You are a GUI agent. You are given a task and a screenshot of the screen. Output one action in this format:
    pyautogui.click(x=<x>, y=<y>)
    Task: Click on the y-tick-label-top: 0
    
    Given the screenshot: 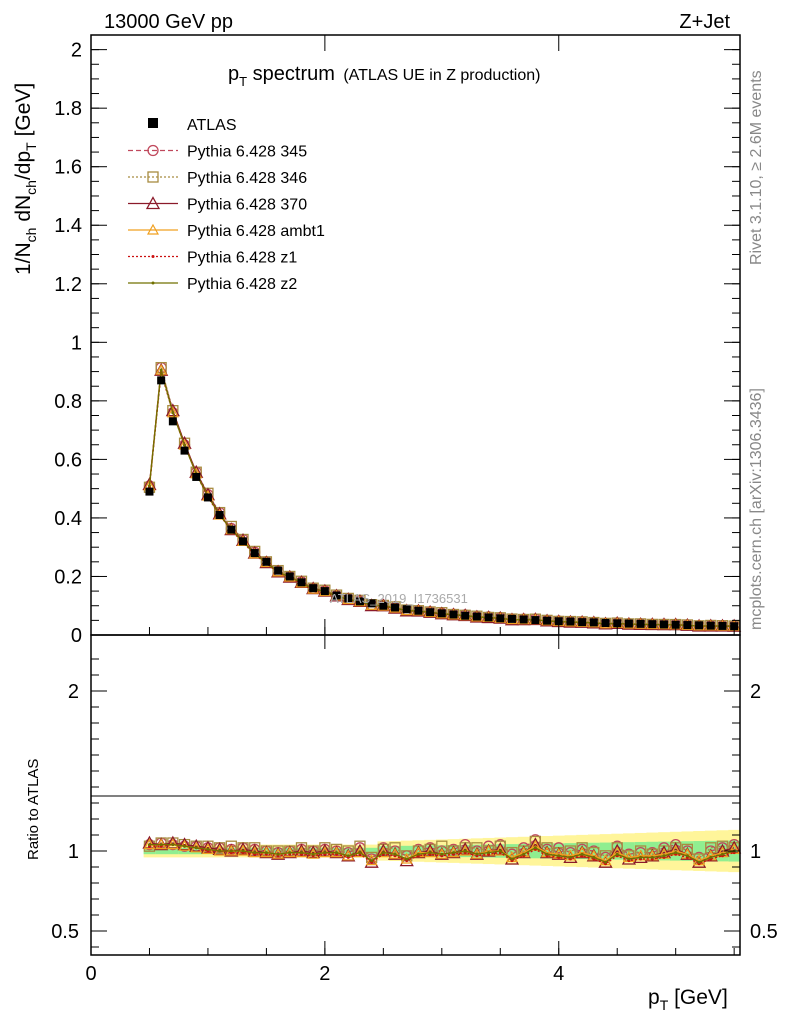 What is the action you would take?
    pyautogui.click(x=76, y=636)
    